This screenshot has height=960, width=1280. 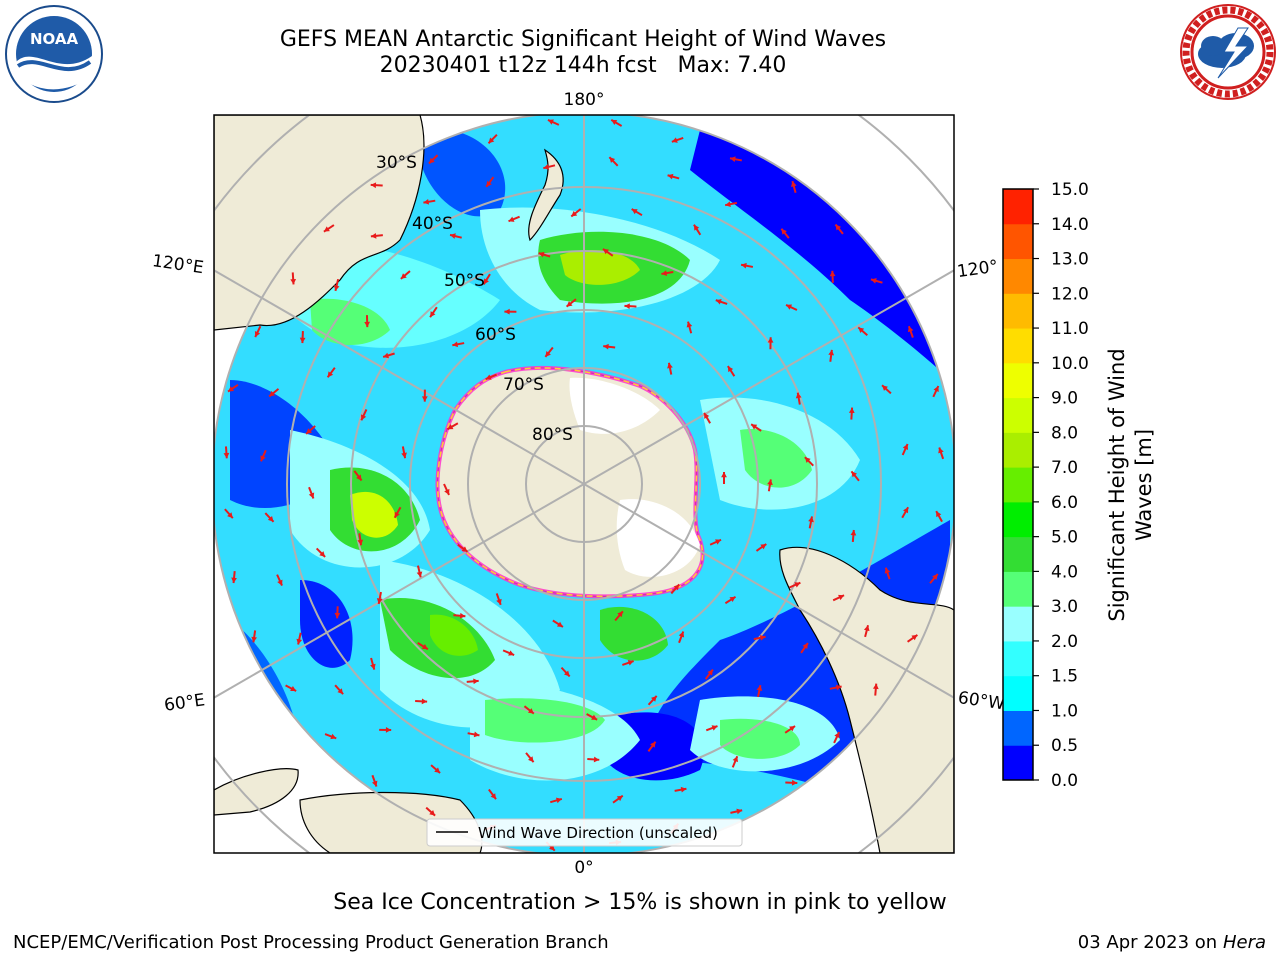 I want to click on footer-date-text: 03 Apr 2023 on, so click(x=1150, y=942).